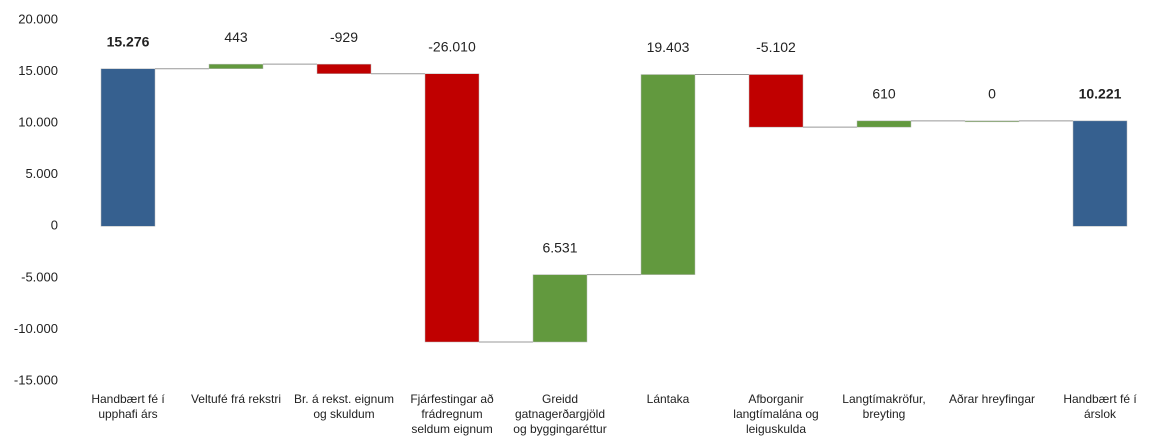 The width and height of the screenshot is (1154, 440). Describe the element at coordinates (775, 414) in the screenshot. I see `x-tick-label: langtímalána og` at that location.